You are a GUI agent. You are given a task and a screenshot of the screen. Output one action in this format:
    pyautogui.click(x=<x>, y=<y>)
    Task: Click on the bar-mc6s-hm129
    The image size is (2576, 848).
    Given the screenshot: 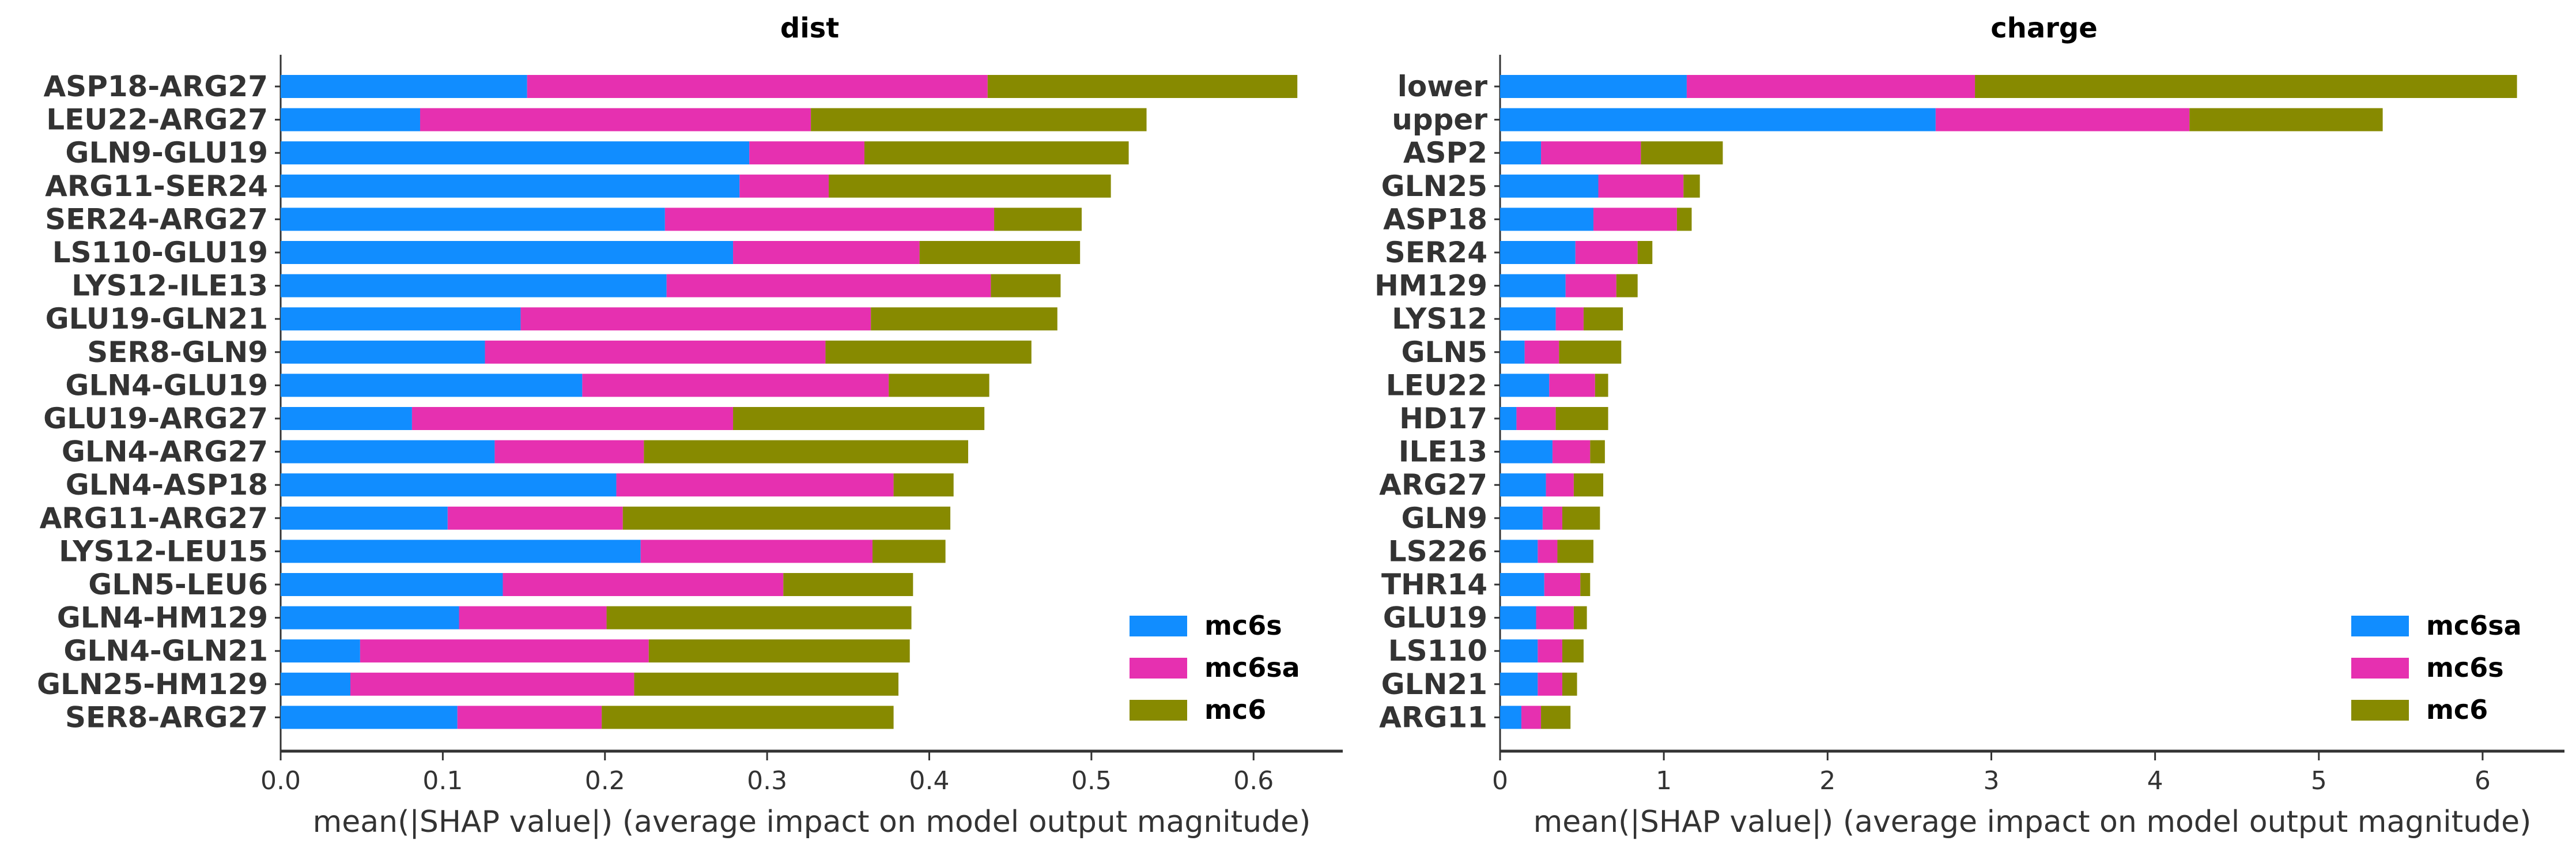 What is the action you would take?
    pyautogui.click(x=1590, y=285)
    